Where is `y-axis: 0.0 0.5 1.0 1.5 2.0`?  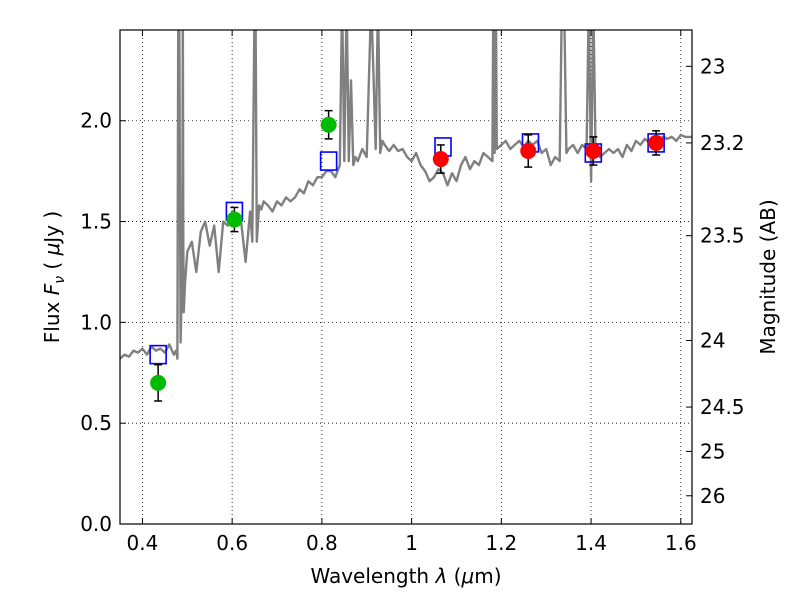 y-axis: 0.0 0.5 1.0 1.5 2.0 is located at coordinates (103, 322).